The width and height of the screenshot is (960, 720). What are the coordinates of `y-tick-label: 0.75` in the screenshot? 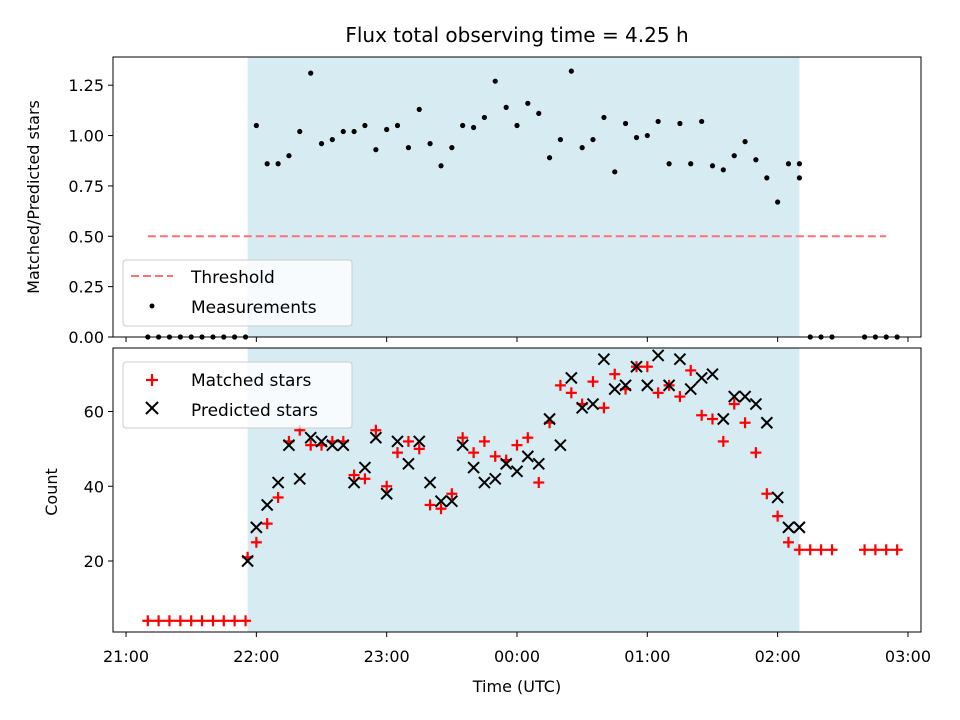 It's located at (86, 186).